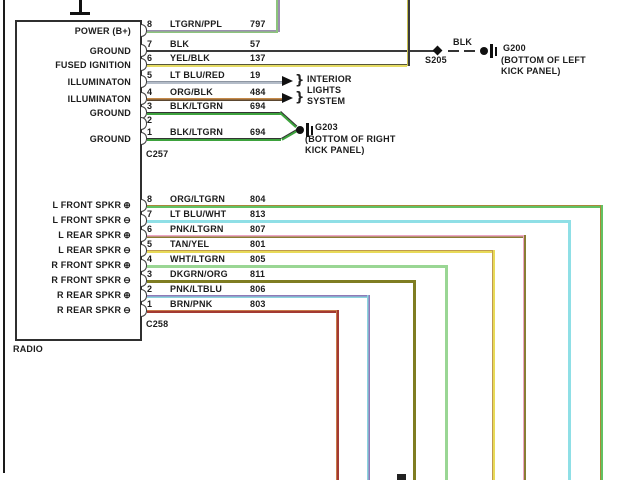 This screenshot has height=480, width=640. What do you see at coordinates (102, 31) in the screenshot?
I see `pin-label-power: POWER (B+)` at bounding box center [102, 31].